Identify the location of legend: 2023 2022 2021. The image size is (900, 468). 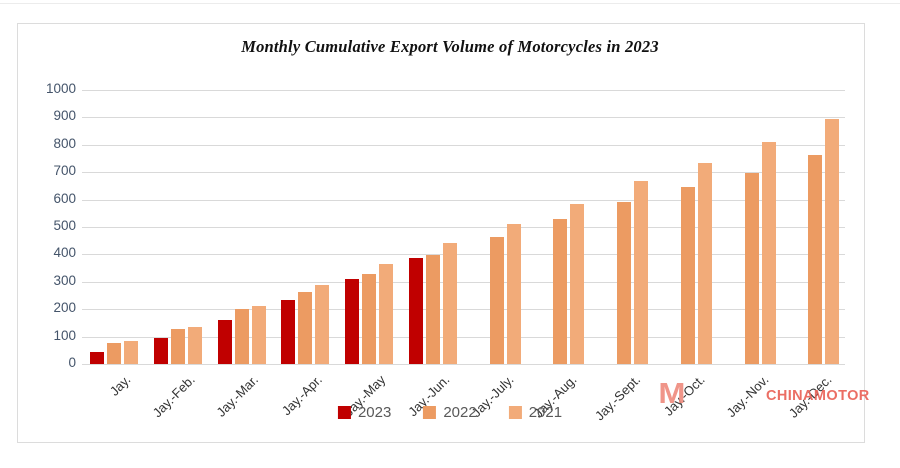
(450, 412).